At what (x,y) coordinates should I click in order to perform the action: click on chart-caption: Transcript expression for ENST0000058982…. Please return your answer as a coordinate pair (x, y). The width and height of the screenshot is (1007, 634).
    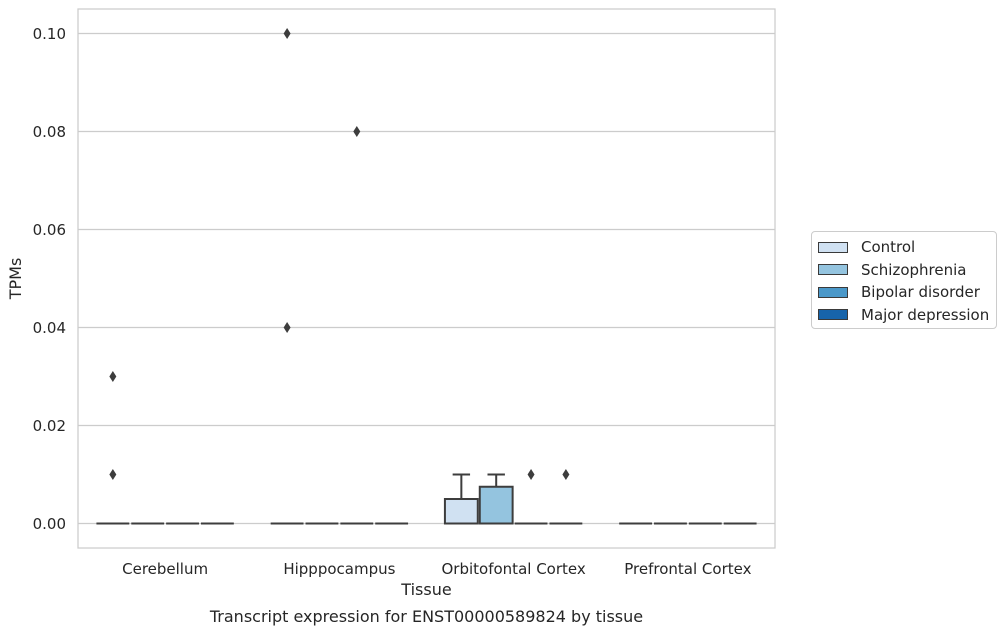
    Looking at the image, I should click on (426, 616).